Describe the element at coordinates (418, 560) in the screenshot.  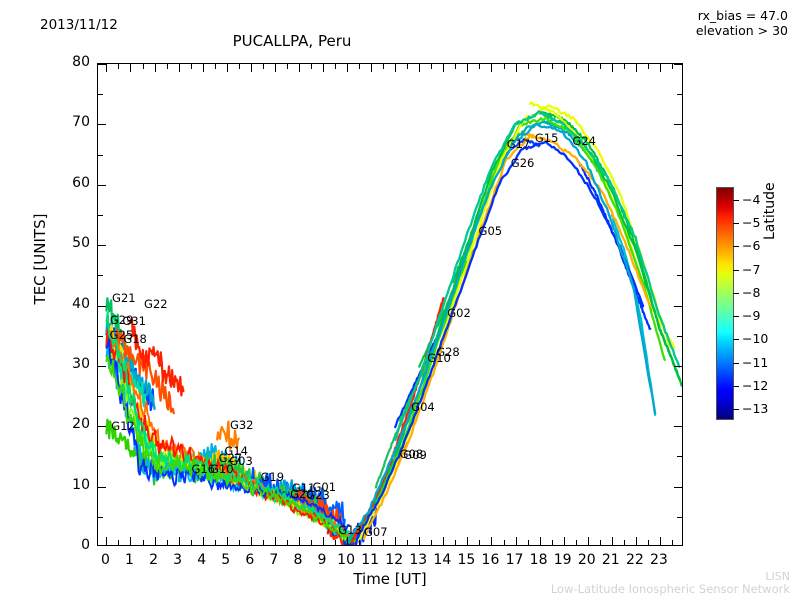
I see `x-axis-tick-label: 13` at that location.